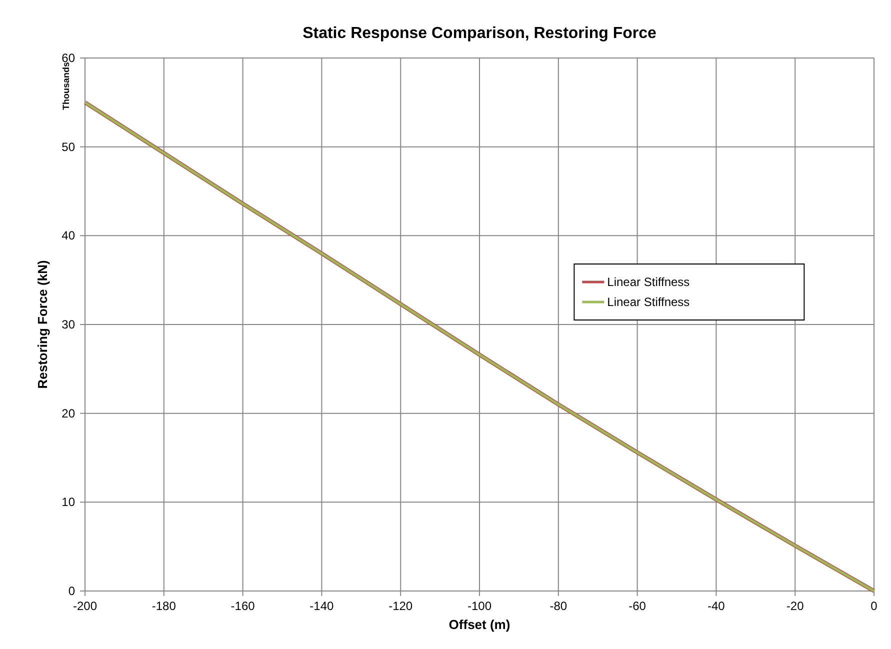 This screenshot has width=891, height=649. Describe the element at coordinates (85, 606) in the screenshot. I see `x-tick-label: -200` at that location.